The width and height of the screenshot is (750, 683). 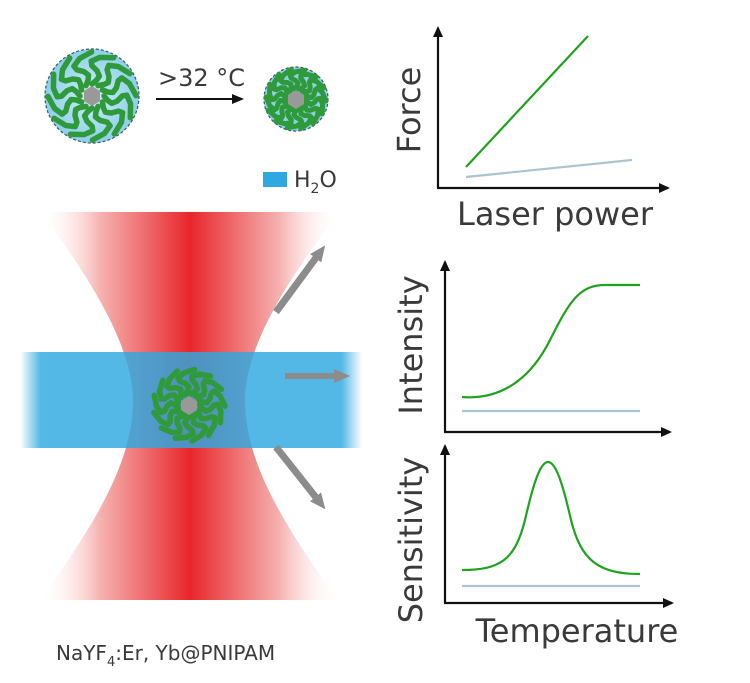 What do you see at coordinates (409, 110) in the screenshot?
I see `force-y-label: Force` at bounding box center [409, 110].